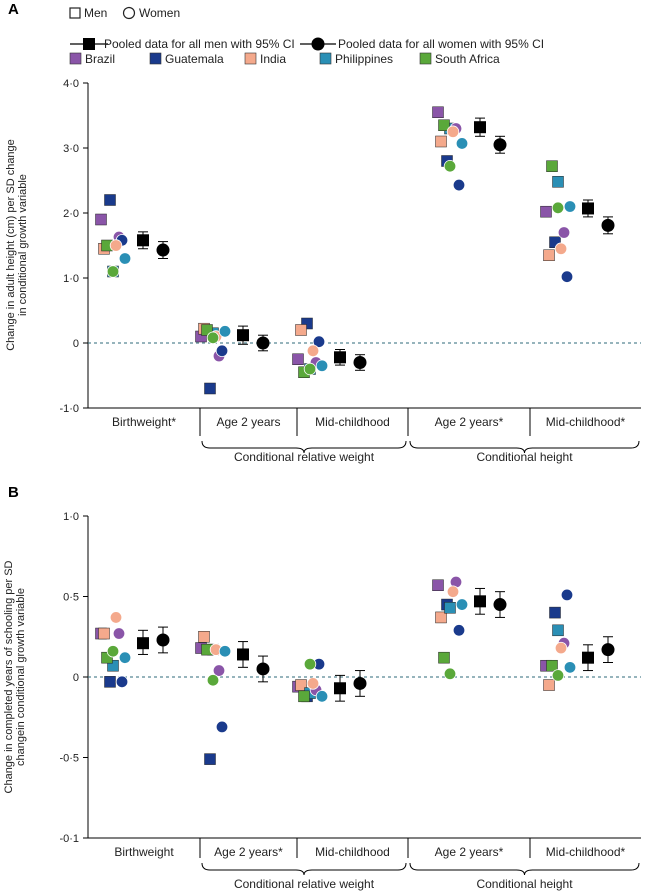 The image size is (645, 893). Describe the element at coordinates (567, 276) in the screenshot. I see `panel-a-women-point-guatemala` at that location.